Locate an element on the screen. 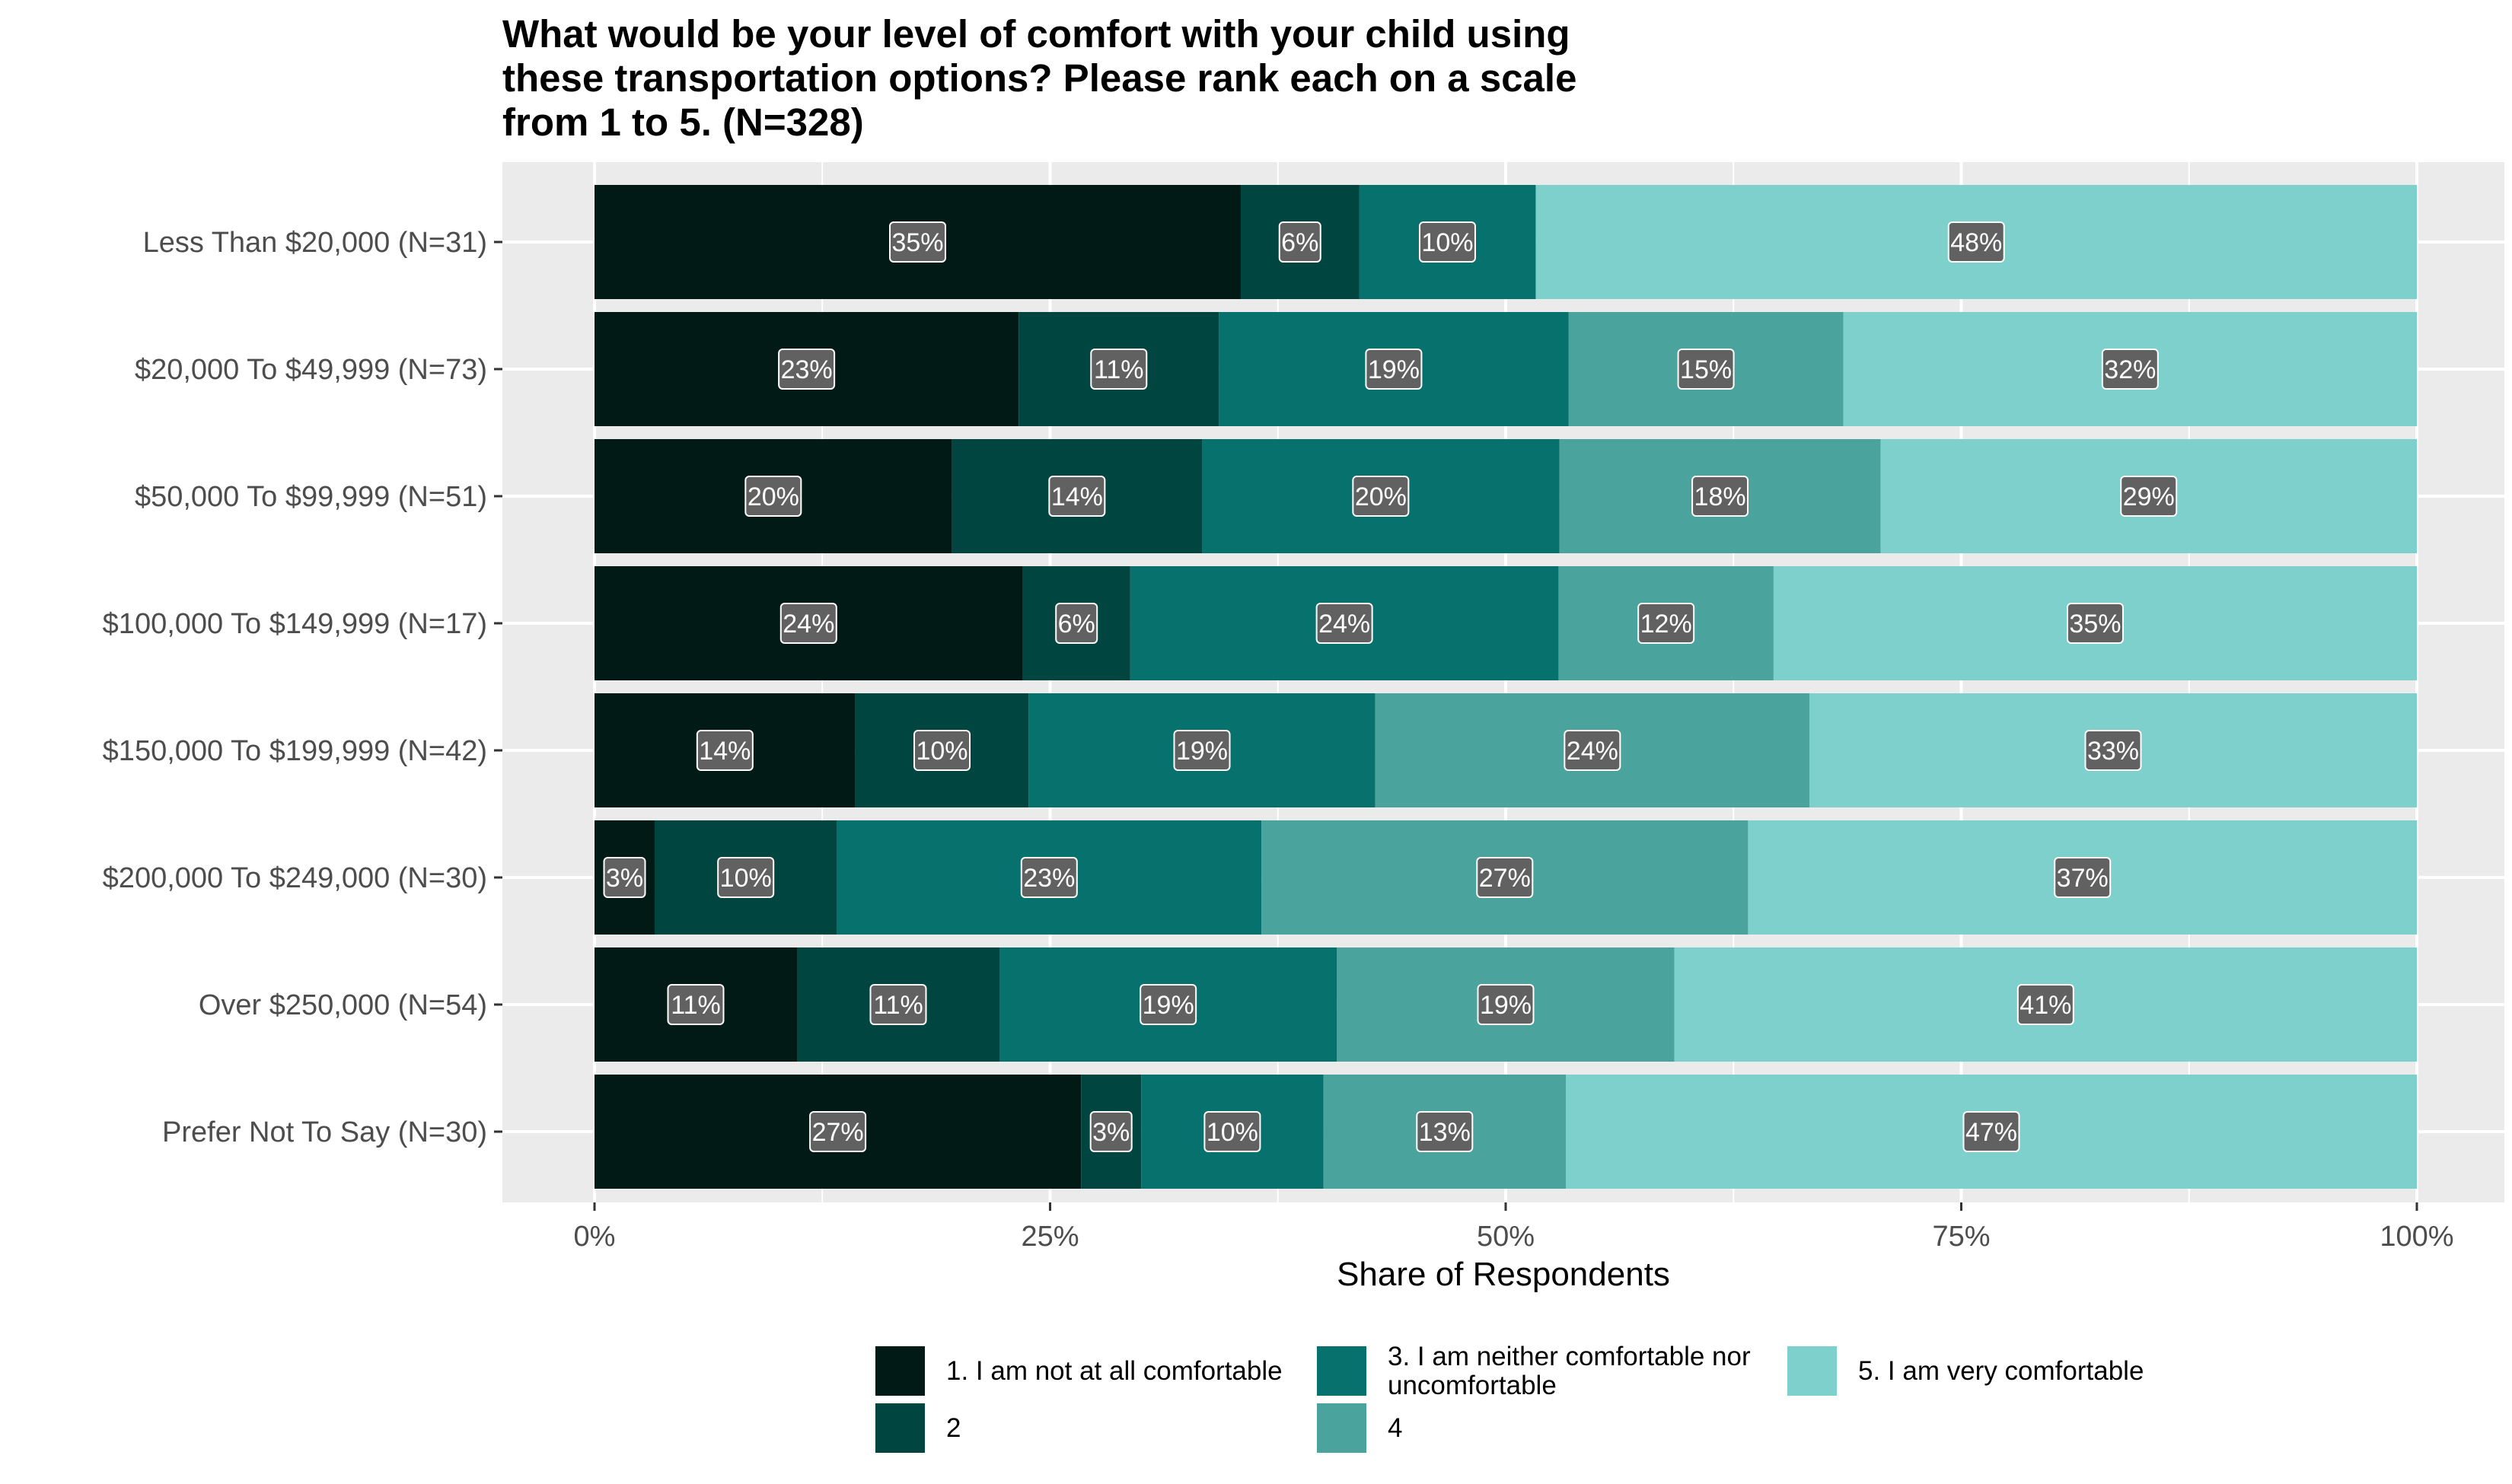  legend-item: 1. I am not at all comfortable is located at coordinates (1079, 1371).